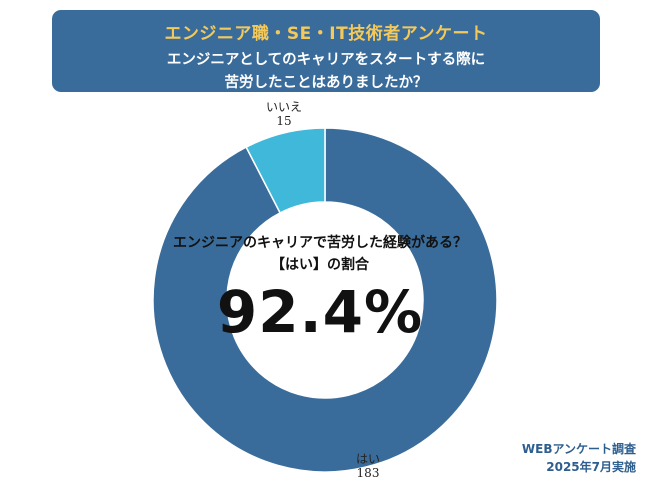 The width and height of the screenshot is (650, 488). Describe the element at coordinates (367, 459) in the screenshot. I see `label-yes-category: はい` at that location.